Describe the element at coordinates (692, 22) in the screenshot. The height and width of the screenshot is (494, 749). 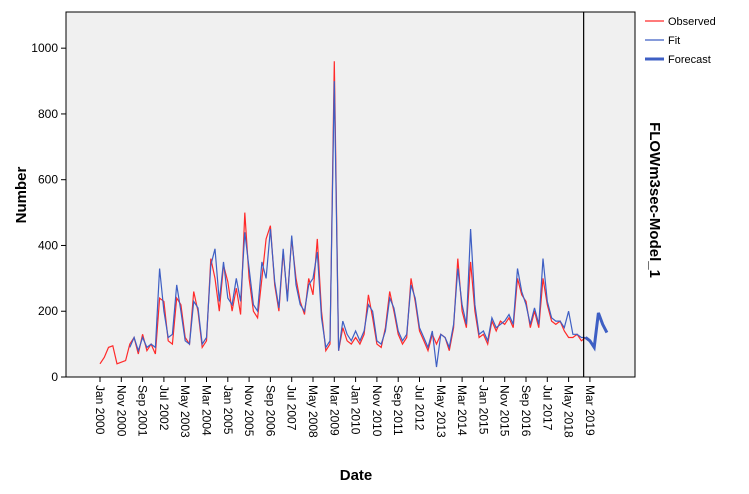
I see `legend-label: Observed` at that location.